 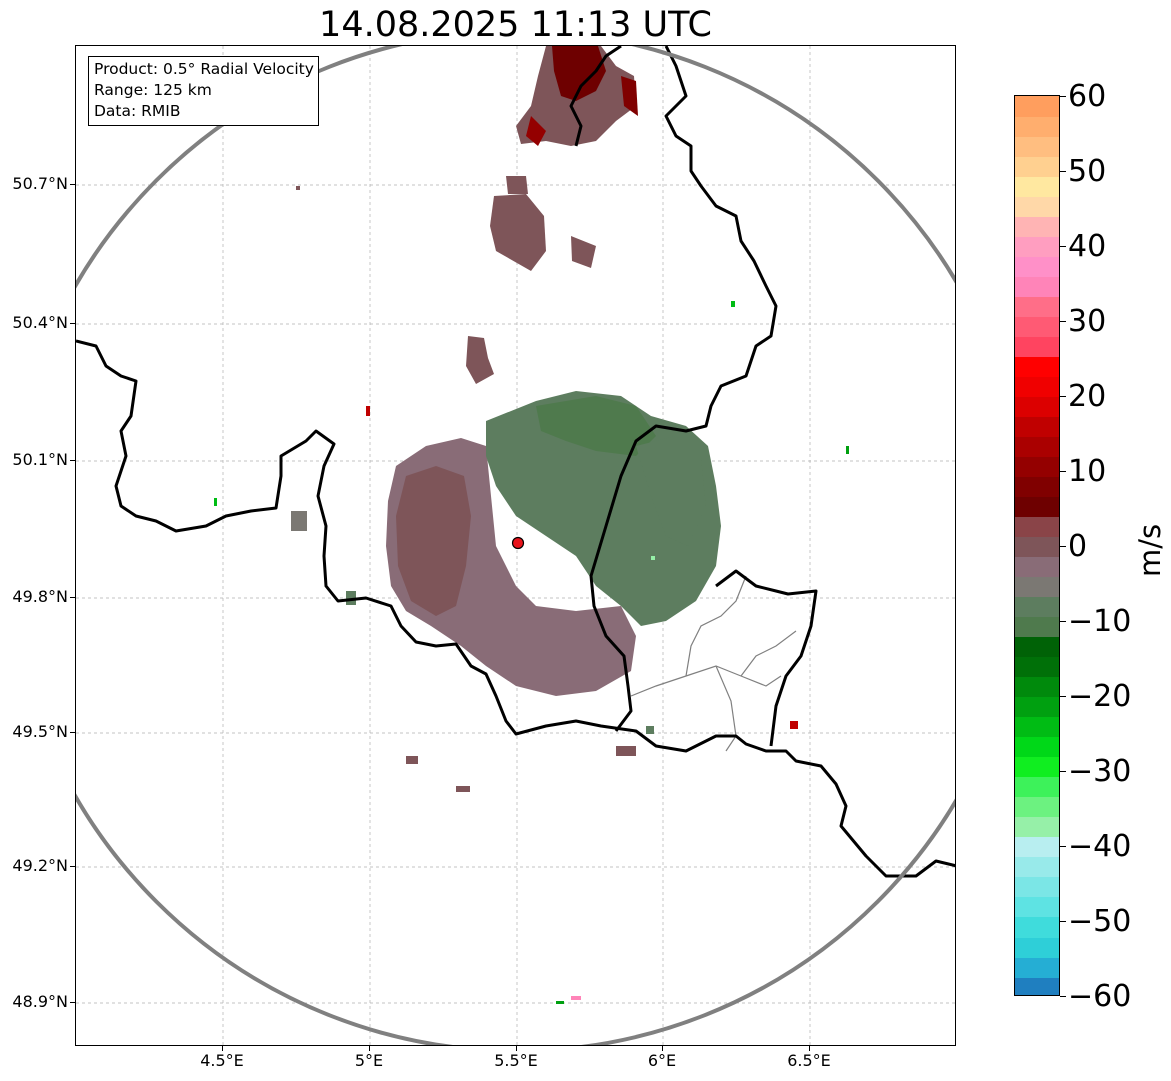 I want to click on colorbar, so click(x=1037, y=545).